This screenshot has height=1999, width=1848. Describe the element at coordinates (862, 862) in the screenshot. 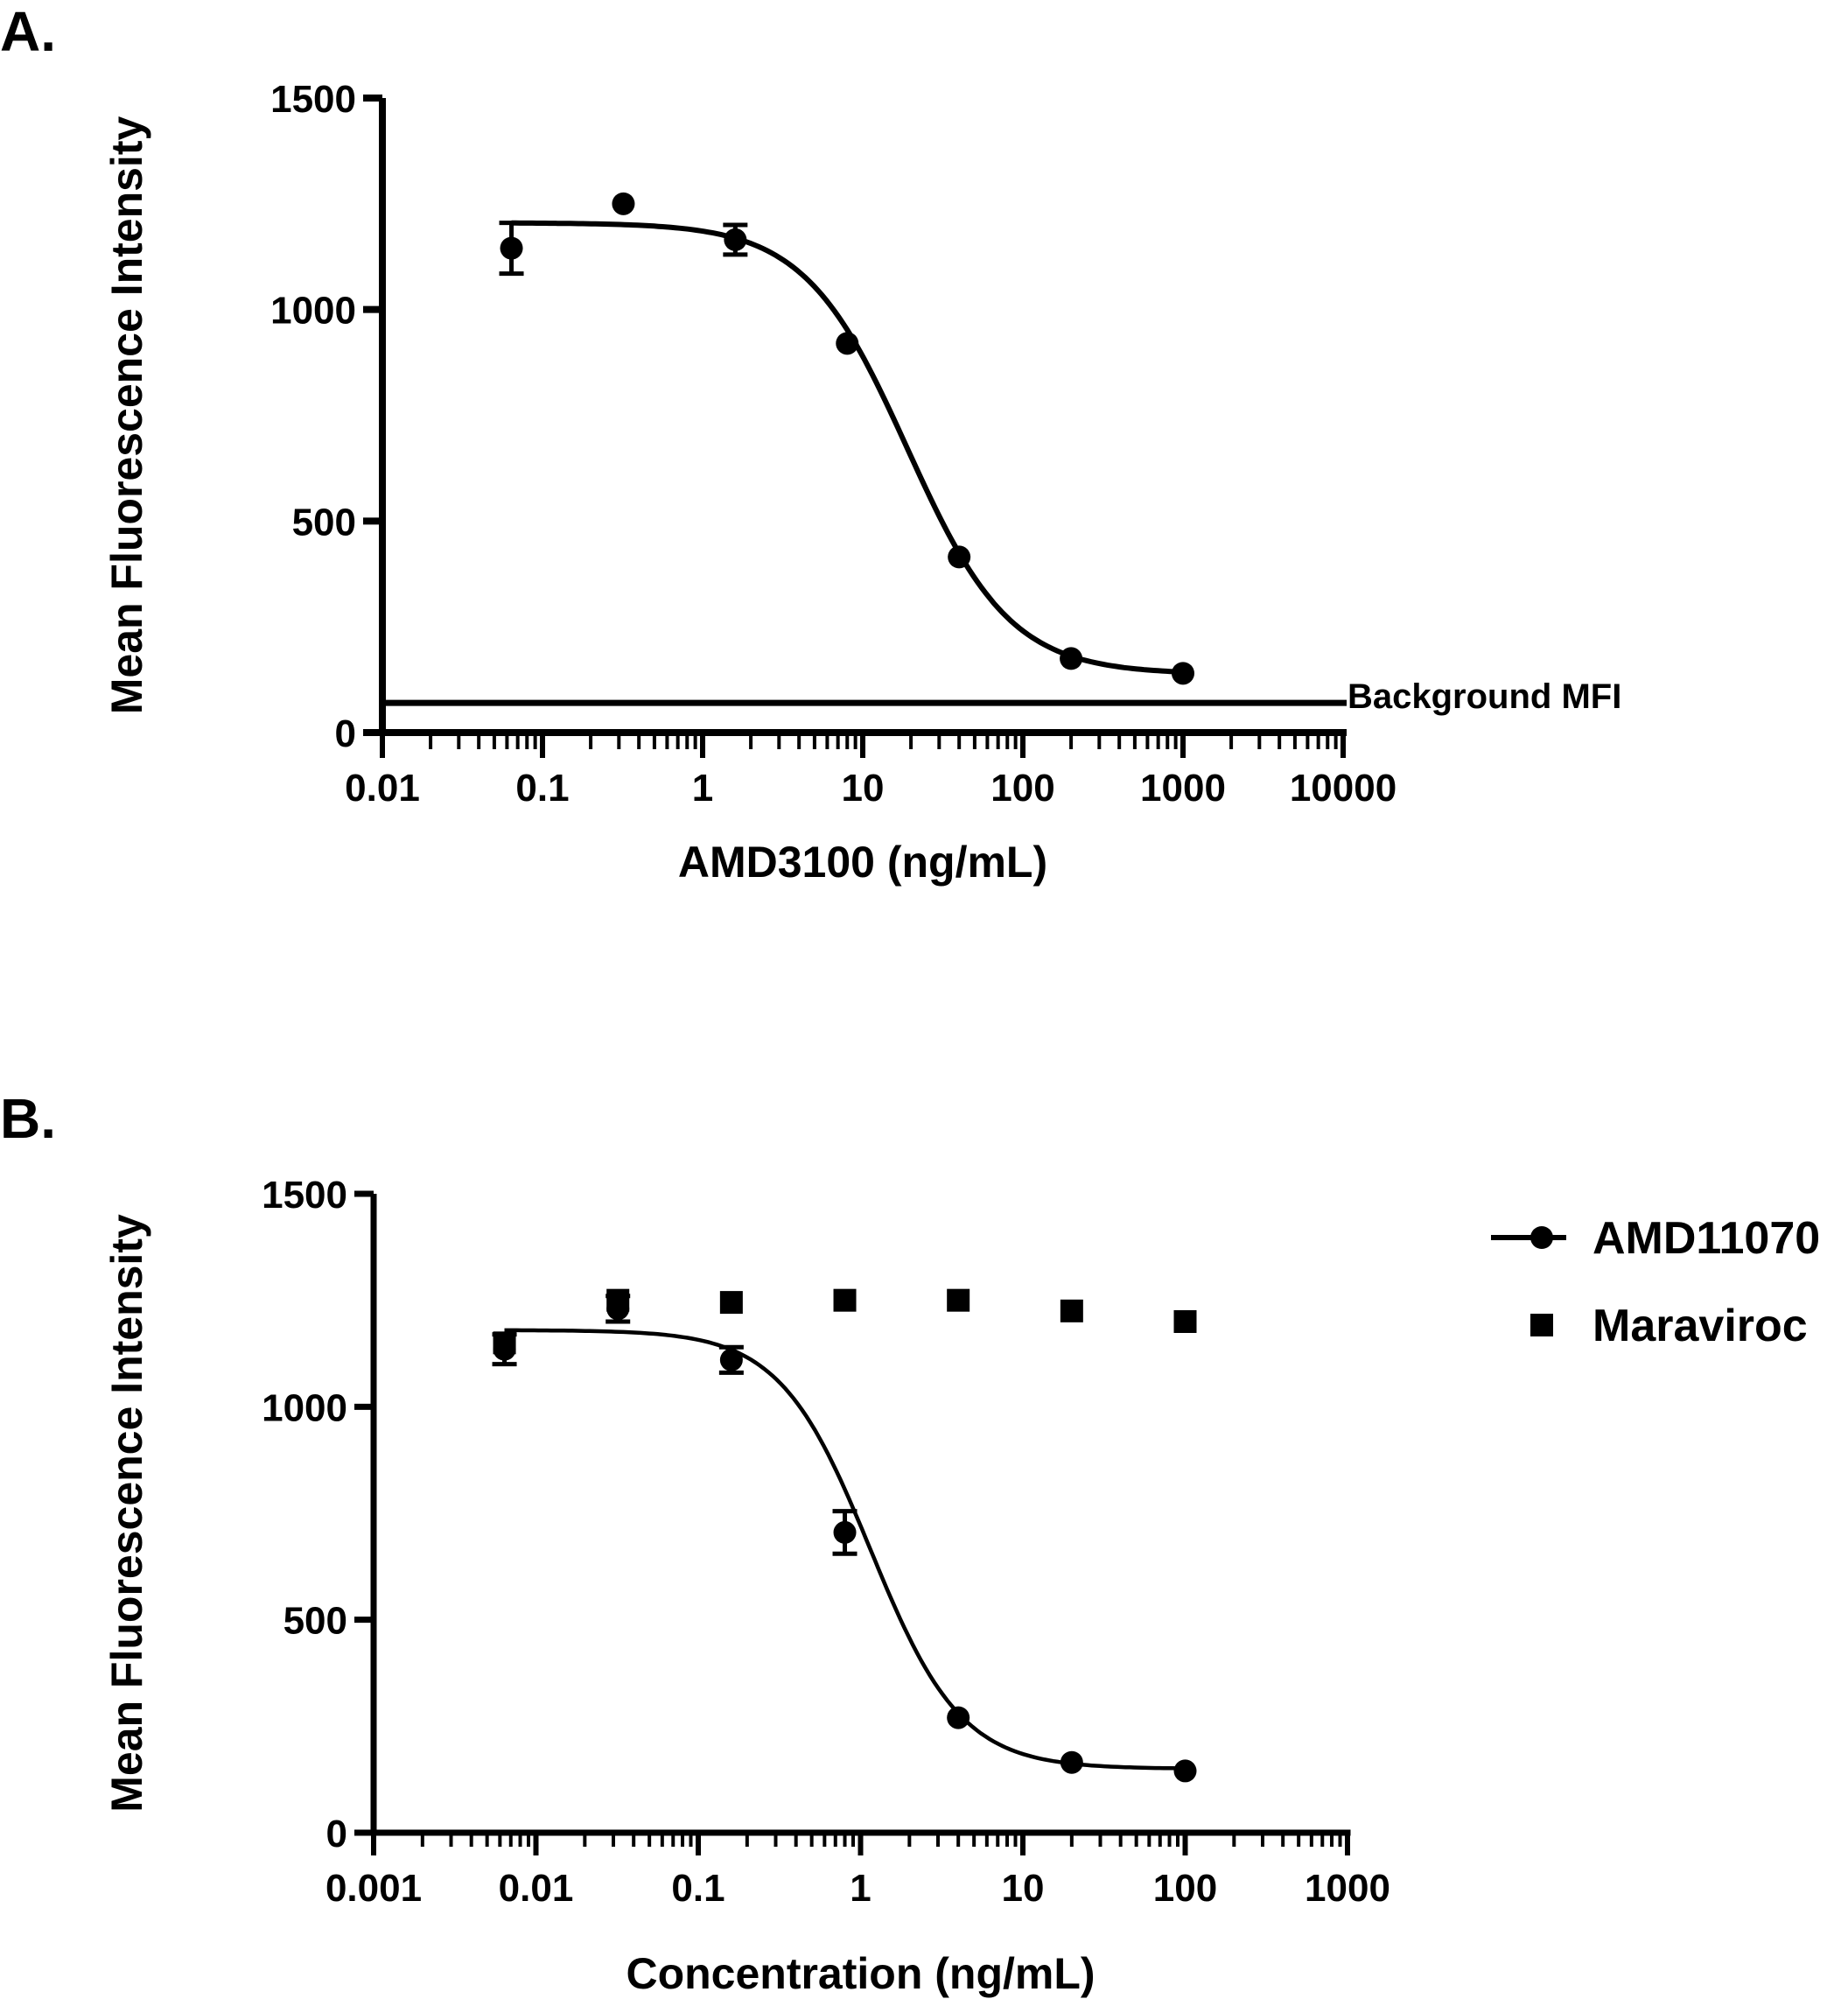

I see `x-axis-title: AMD3100 (ng/mL)` at that location.